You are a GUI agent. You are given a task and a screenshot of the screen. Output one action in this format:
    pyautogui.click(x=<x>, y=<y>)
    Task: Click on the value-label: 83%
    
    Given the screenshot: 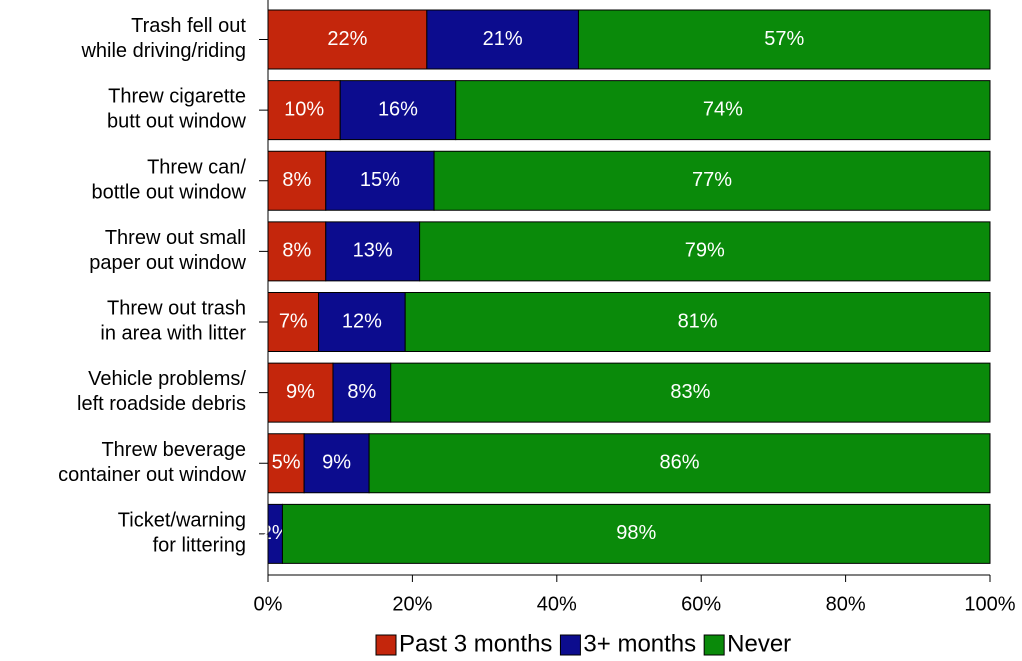 What is the action you would take?
    pyautogui.click(x=690, y=392)
    